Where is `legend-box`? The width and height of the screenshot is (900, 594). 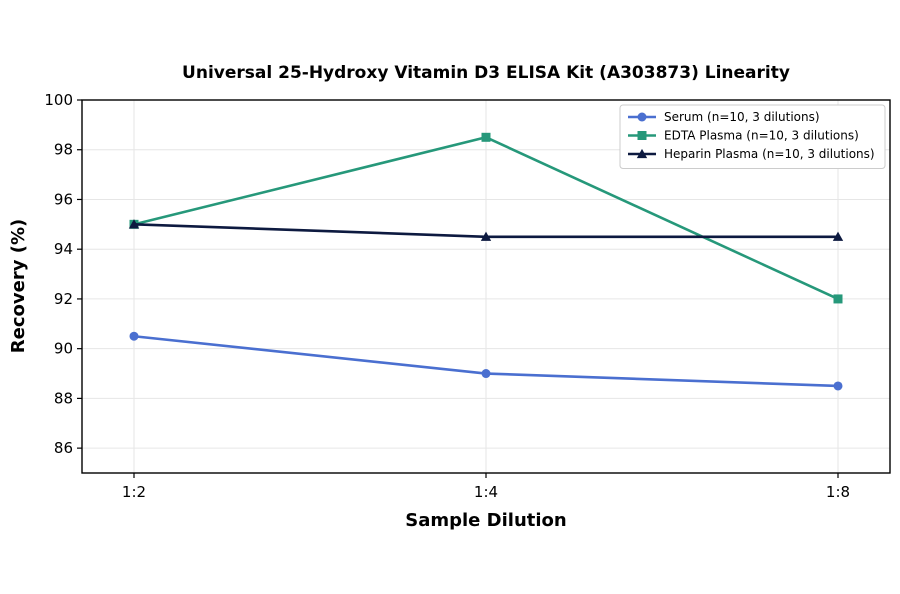
legend-box is located at coordinates (752, 136).